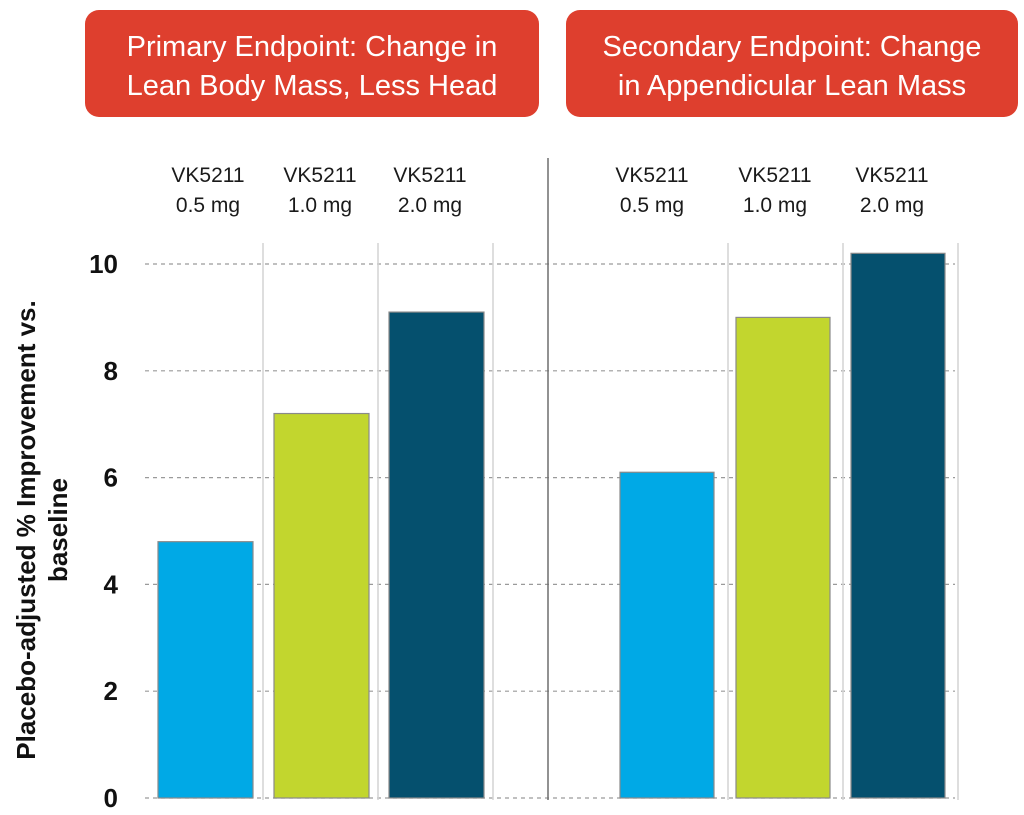 This screenshot has height=815, width=1024. Describe the element at coordinates (103, 264) in the screenshot. I see `y-tick-label: 10` at that location.